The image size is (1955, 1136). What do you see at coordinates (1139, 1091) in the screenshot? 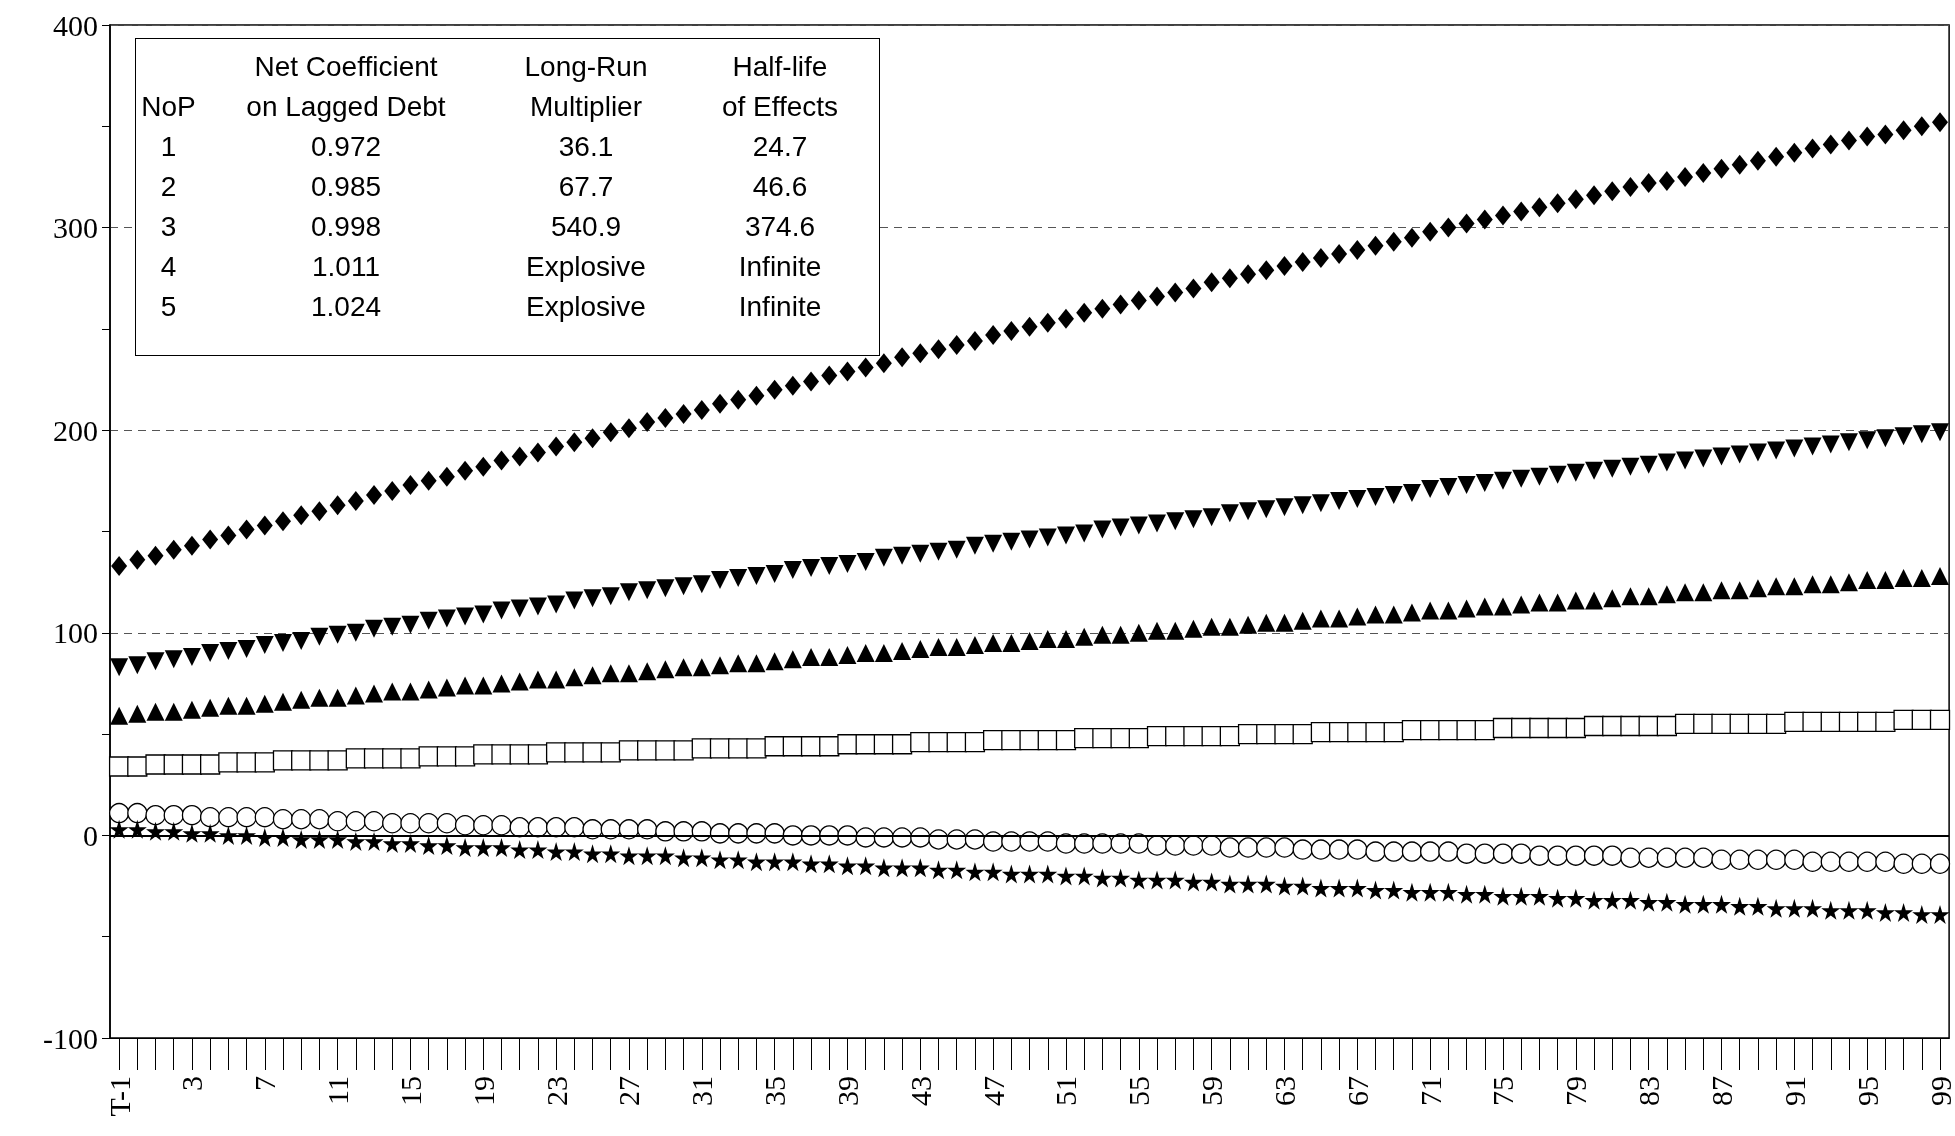
I see `x-tick-label: 55` at bounding box center [1139, 1091].